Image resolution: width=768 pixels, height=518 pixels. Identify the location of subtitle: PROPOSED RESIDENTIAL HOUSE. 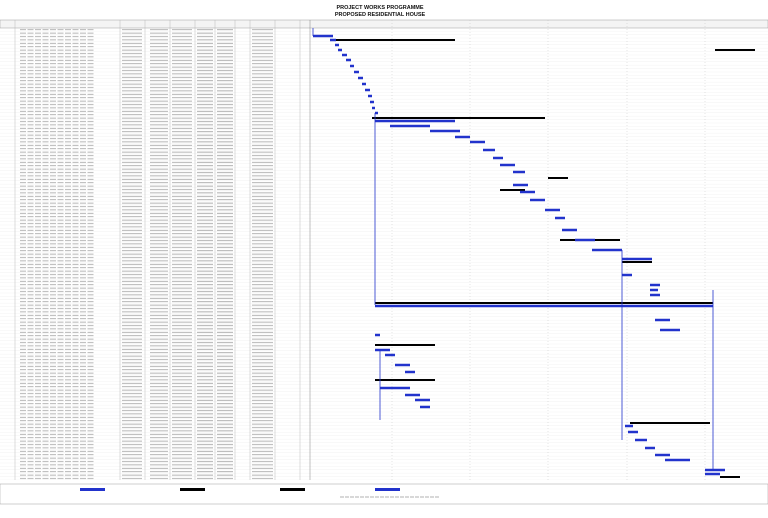
(380, 15).